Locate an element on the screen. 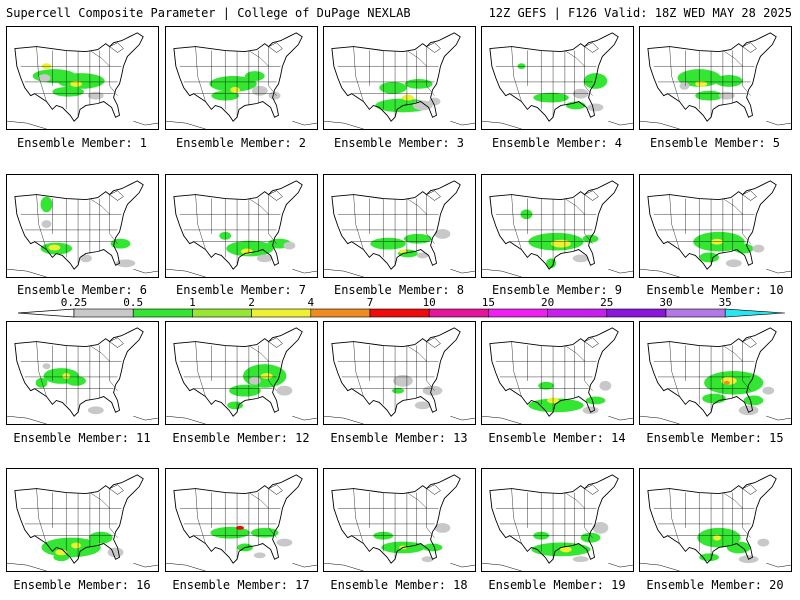 The width and height of the screenshot is (800, 600). legend-tick-label: 1 is located at coordinates (192, 302).